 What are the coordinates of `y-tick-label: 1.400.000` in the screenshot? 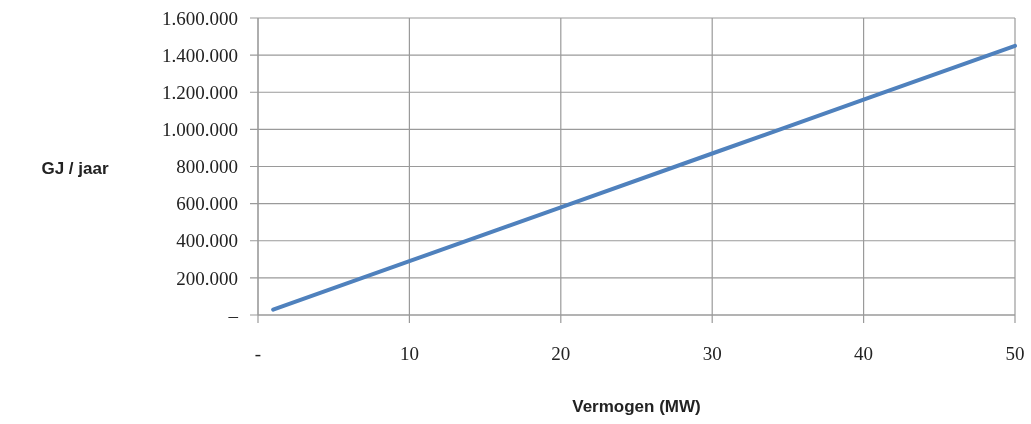 It's located at (200, 55).